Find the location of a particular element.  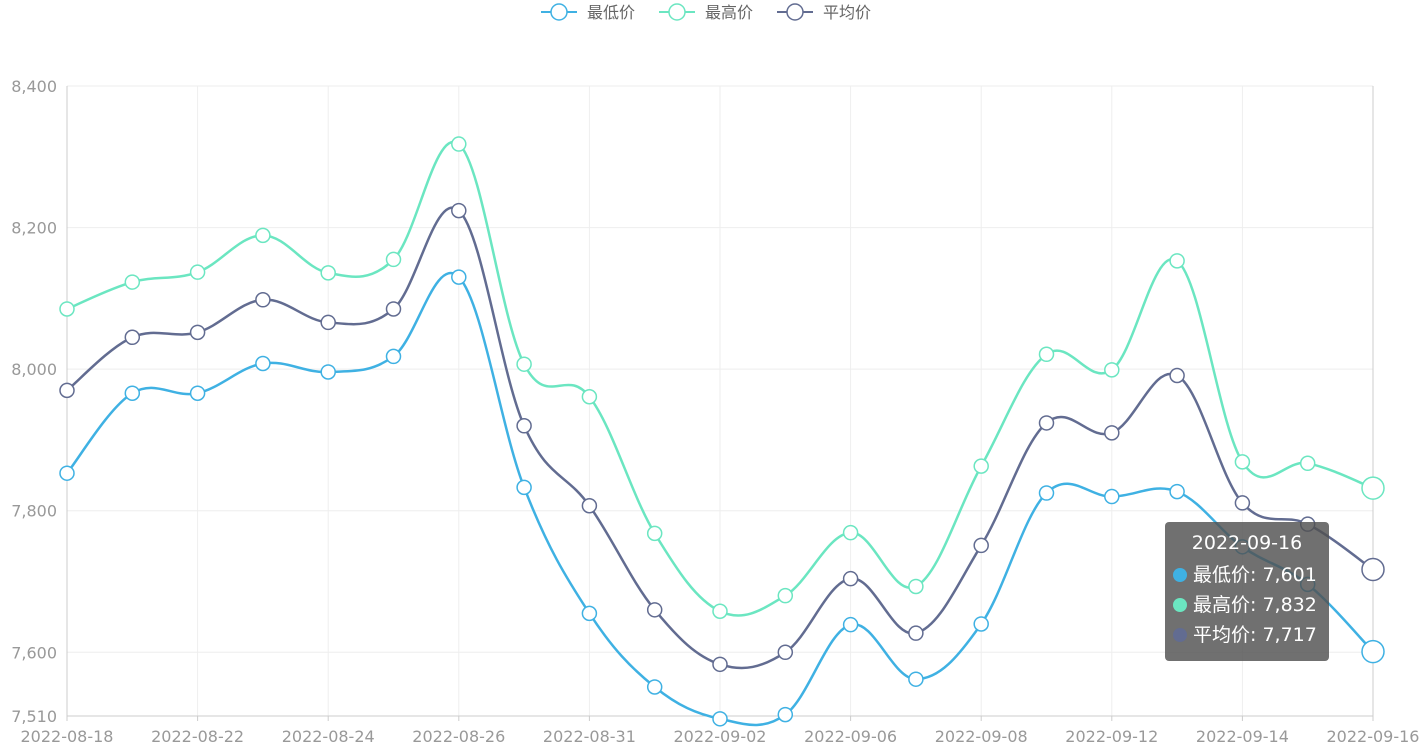

x-tick-label: 2022-09-08 is located at coordinates (981, 736).